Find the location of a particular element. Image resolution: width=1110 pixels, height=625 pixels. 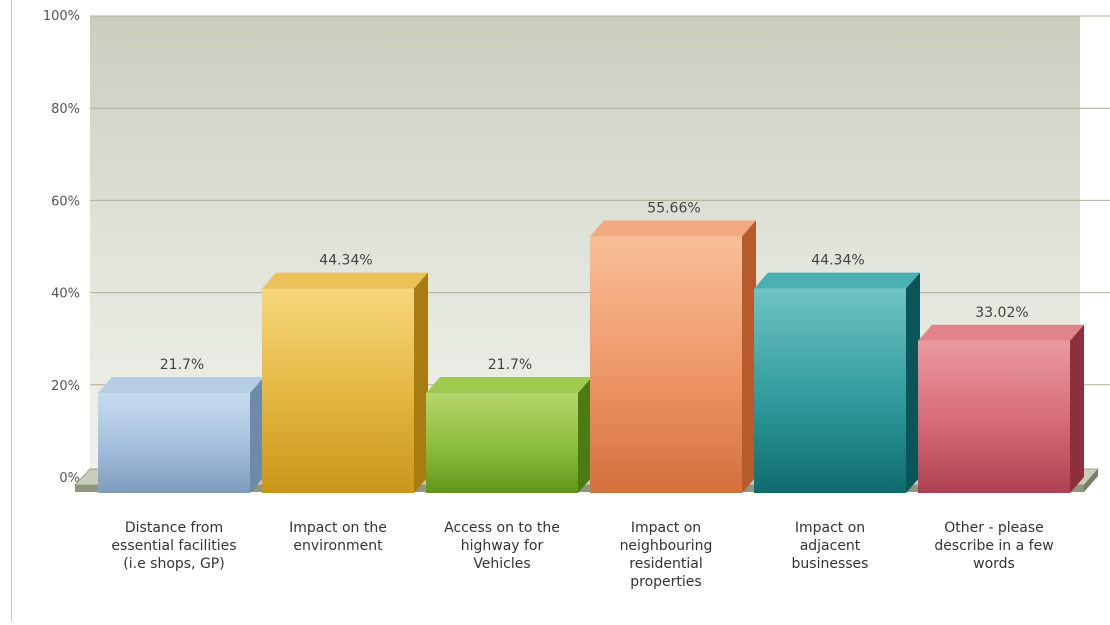

x-tick-label: Access on to the highway for Vehicles is located at coordinates (502, 546).